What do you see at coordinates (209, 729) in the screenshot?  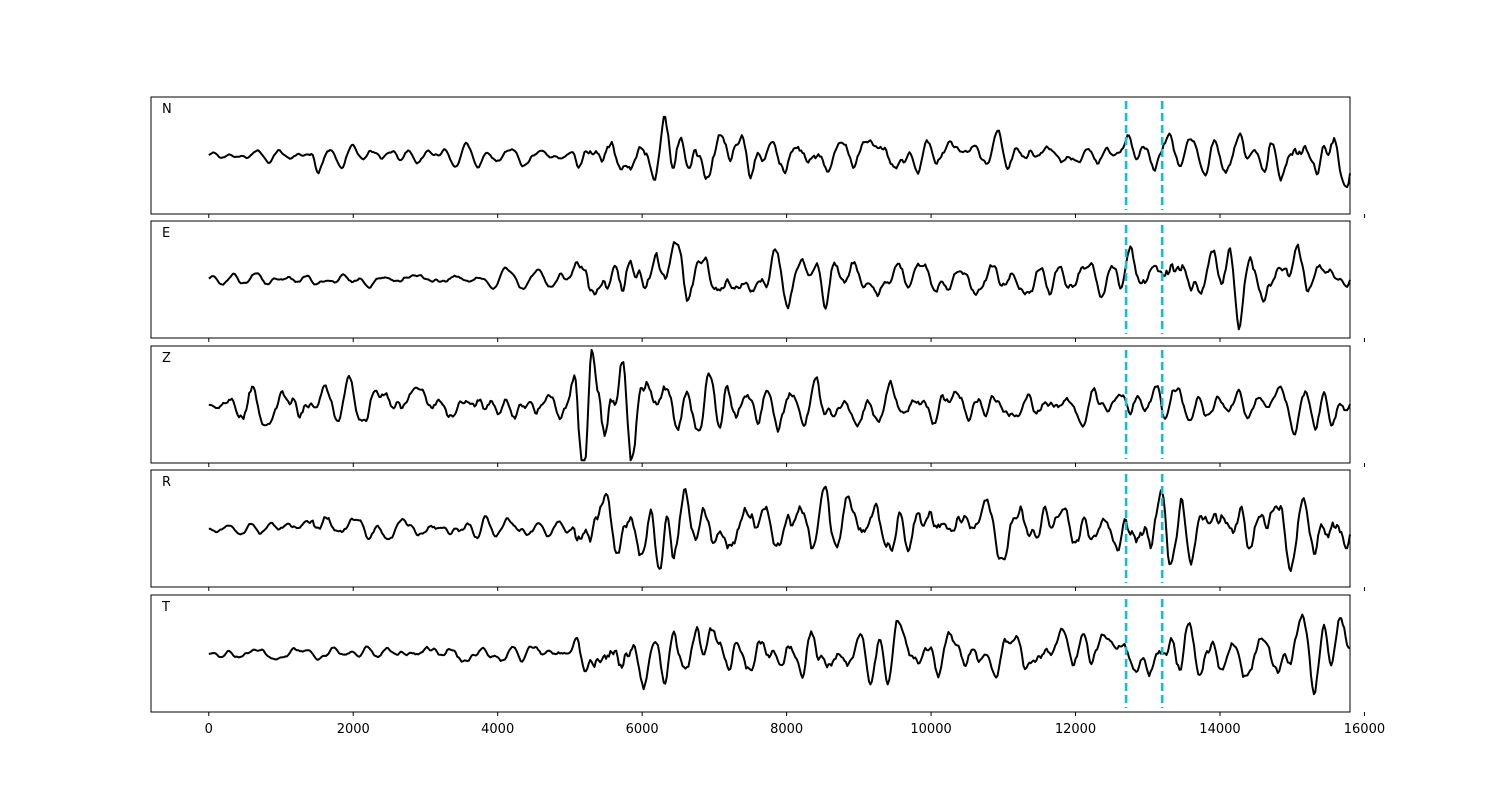 I see `x-tick-label: 0` at bounding box center [209, 729].